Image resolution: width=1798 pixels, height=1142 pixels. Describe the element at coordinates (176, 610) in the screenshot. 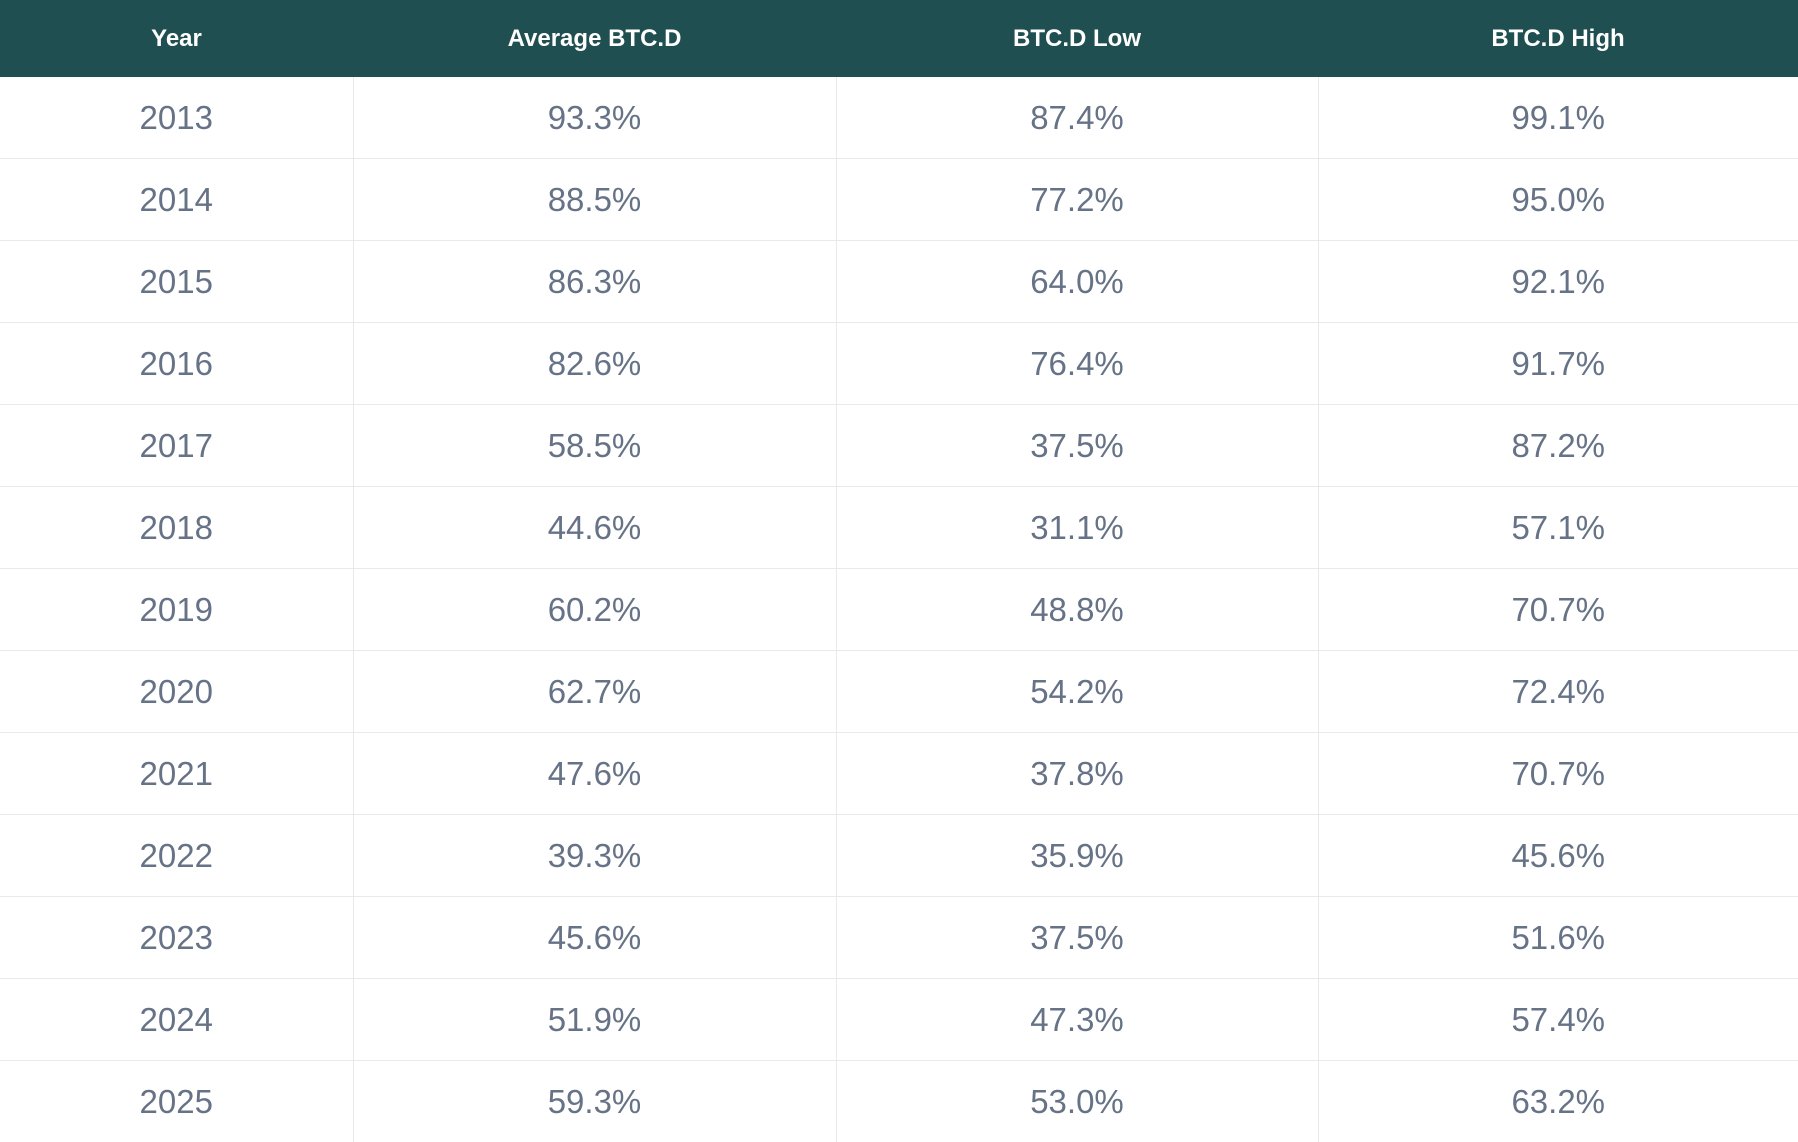

I see `cell-year: 2019` at that location.